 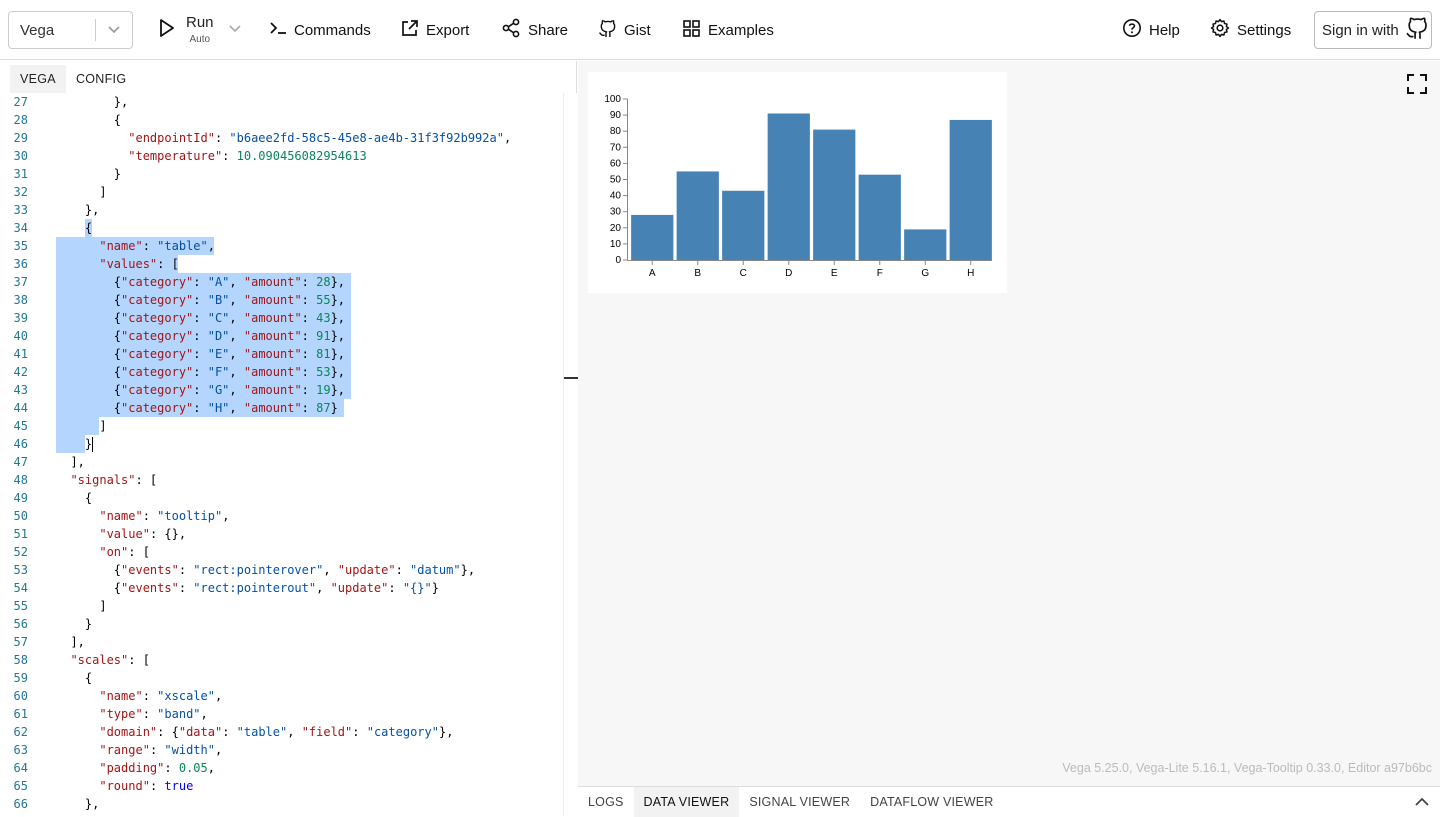 What do you see at coordinates (20, 444) in the screenshot?
I see `line-number: 46` at bounding box center [20, 444].